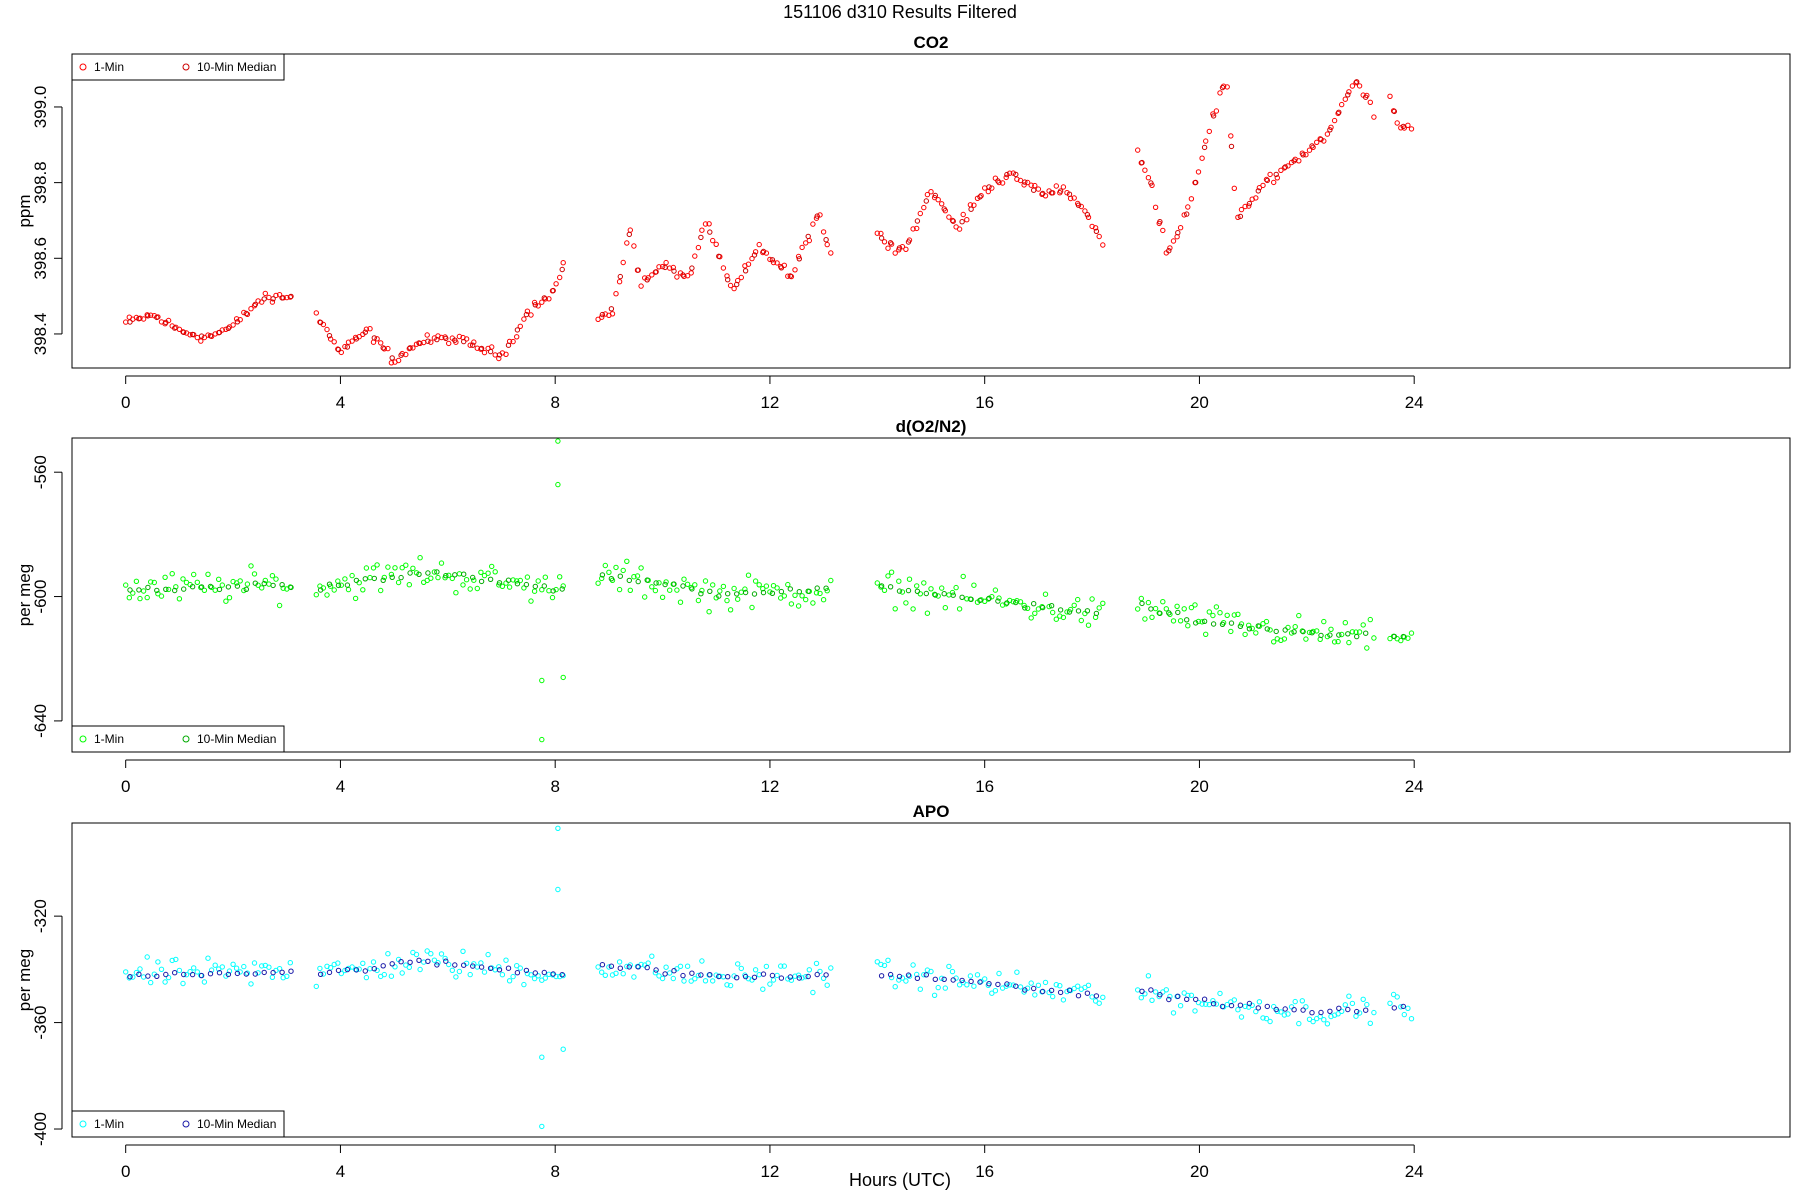 The image size is (1800, 1200). I want to click on y-tick-label: 398.4, so click(40, 334).